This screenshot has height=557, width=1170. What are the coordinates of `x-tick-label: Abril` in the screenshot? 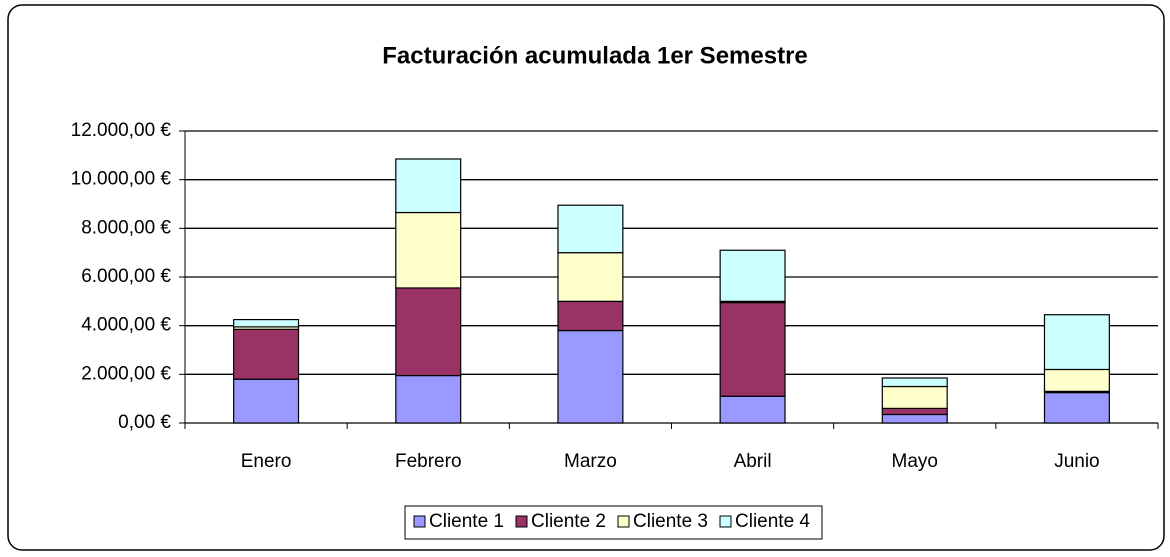 It's located at (753, 461).